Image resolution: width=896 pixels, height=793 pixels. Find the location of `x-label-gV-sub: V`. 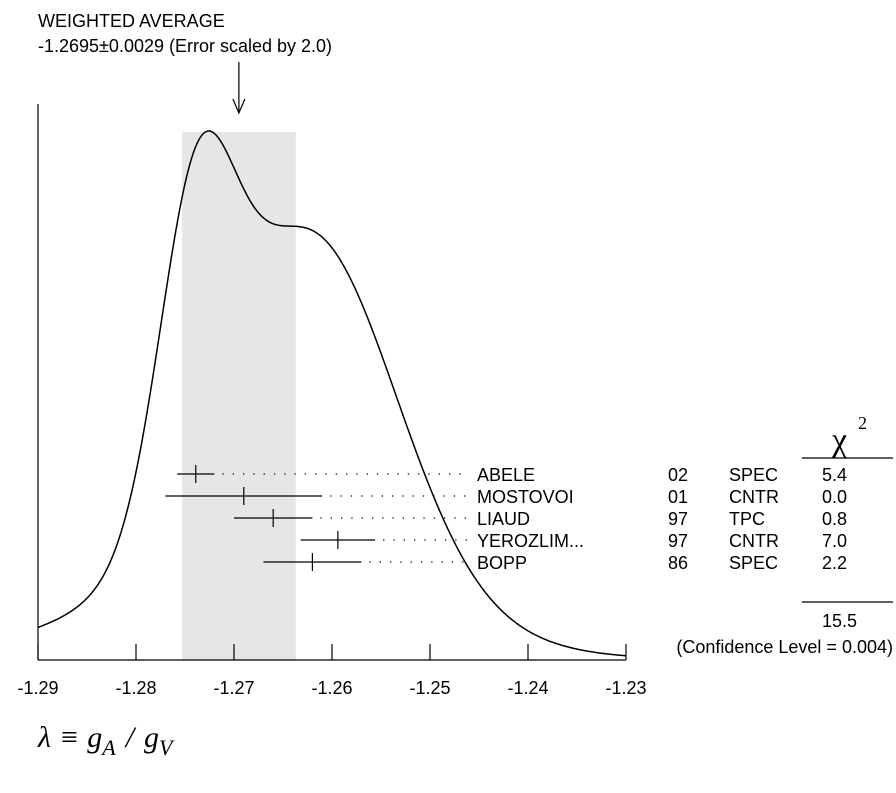

x-label-gV-sub: V is located at coordinates (167, 747).